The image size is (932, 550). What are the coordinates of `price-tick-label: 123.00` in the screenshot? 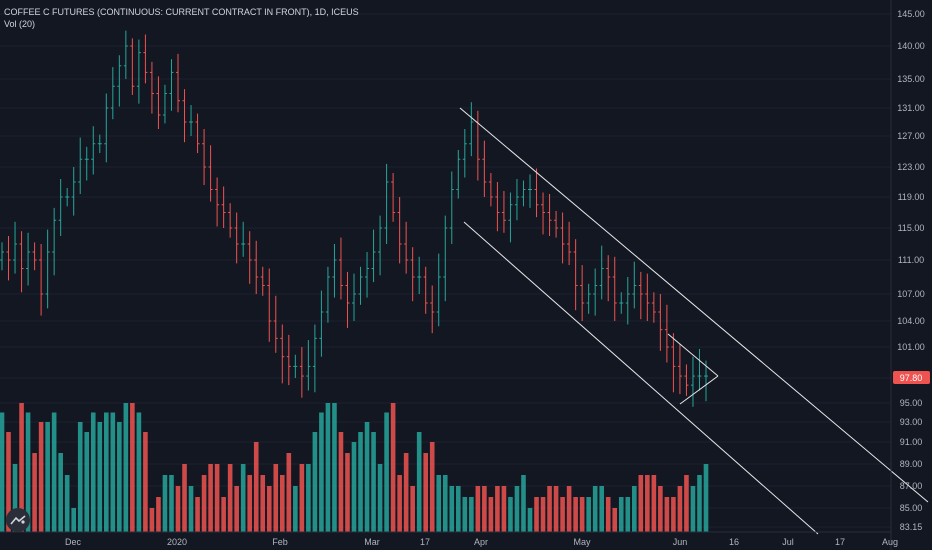 It's located at (911, 167).